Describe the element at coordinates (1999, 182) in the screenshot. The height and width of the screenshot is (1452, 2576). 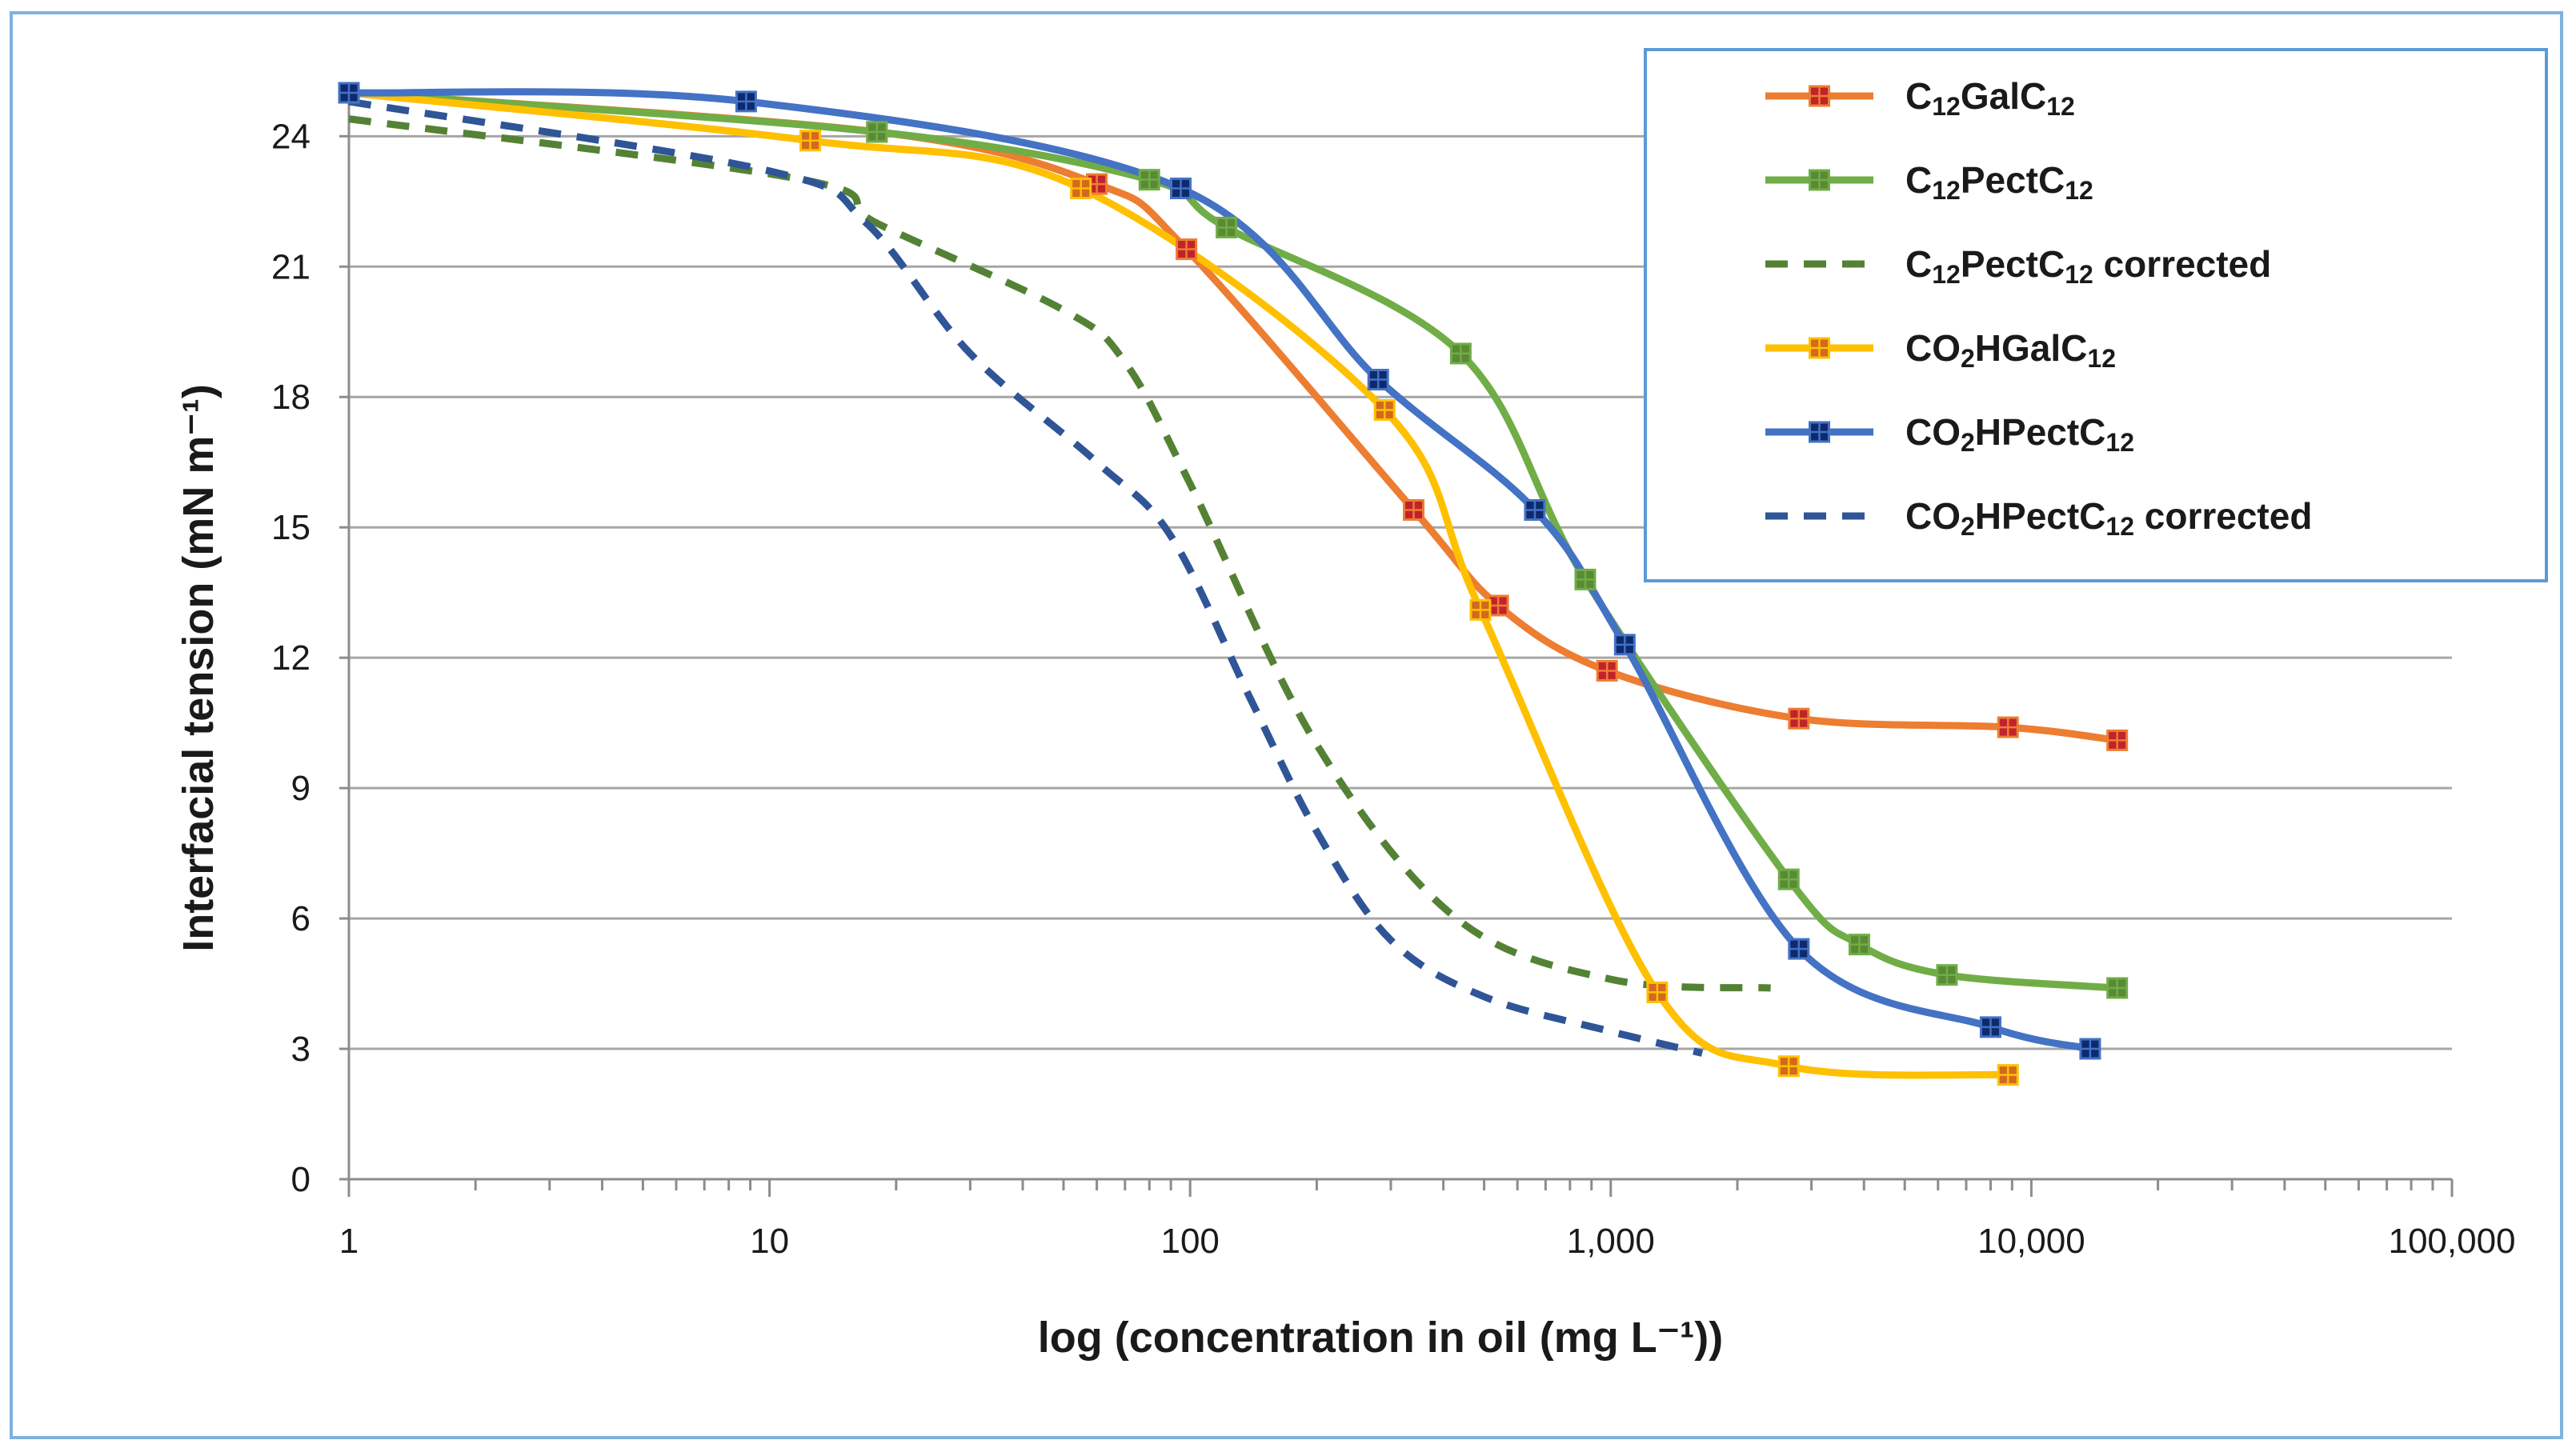
I see `legend-label: C12PectC12` at that location.